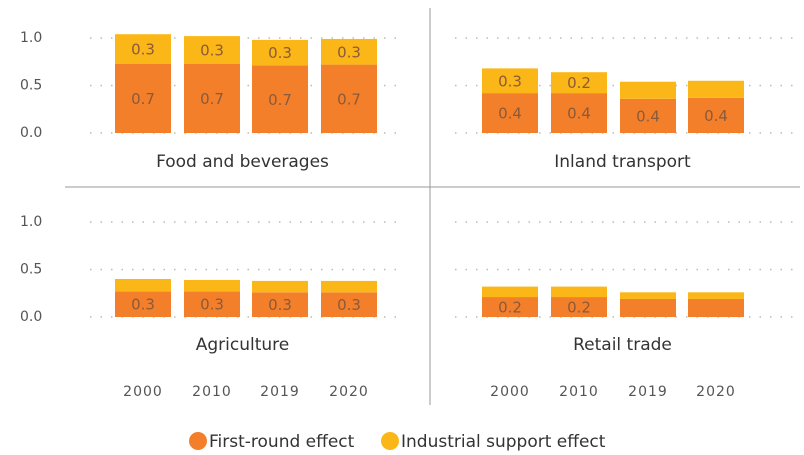 The image size is (804, 455). I want to click on legend-label: First-round effect, so click(282, 442).